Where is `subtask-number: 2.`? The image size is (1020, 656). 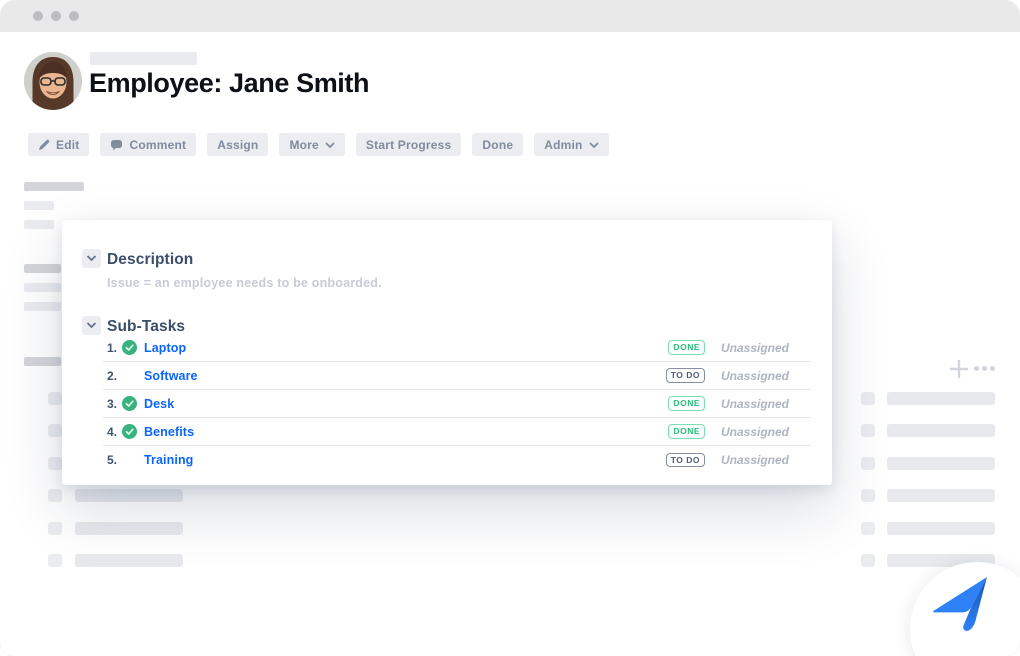
subtask-number: 2. is located at coordinates (112, 375).